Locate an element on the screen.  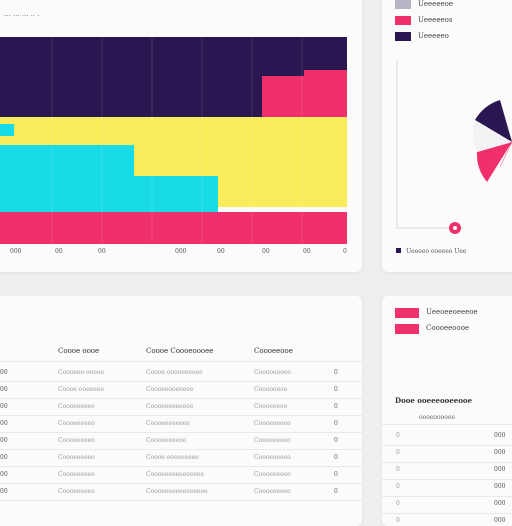
table-row: 00 Coooeeeeeo Coooeeeeeeeee Coooeeeeo 0 is located at coordinates (181, 408).